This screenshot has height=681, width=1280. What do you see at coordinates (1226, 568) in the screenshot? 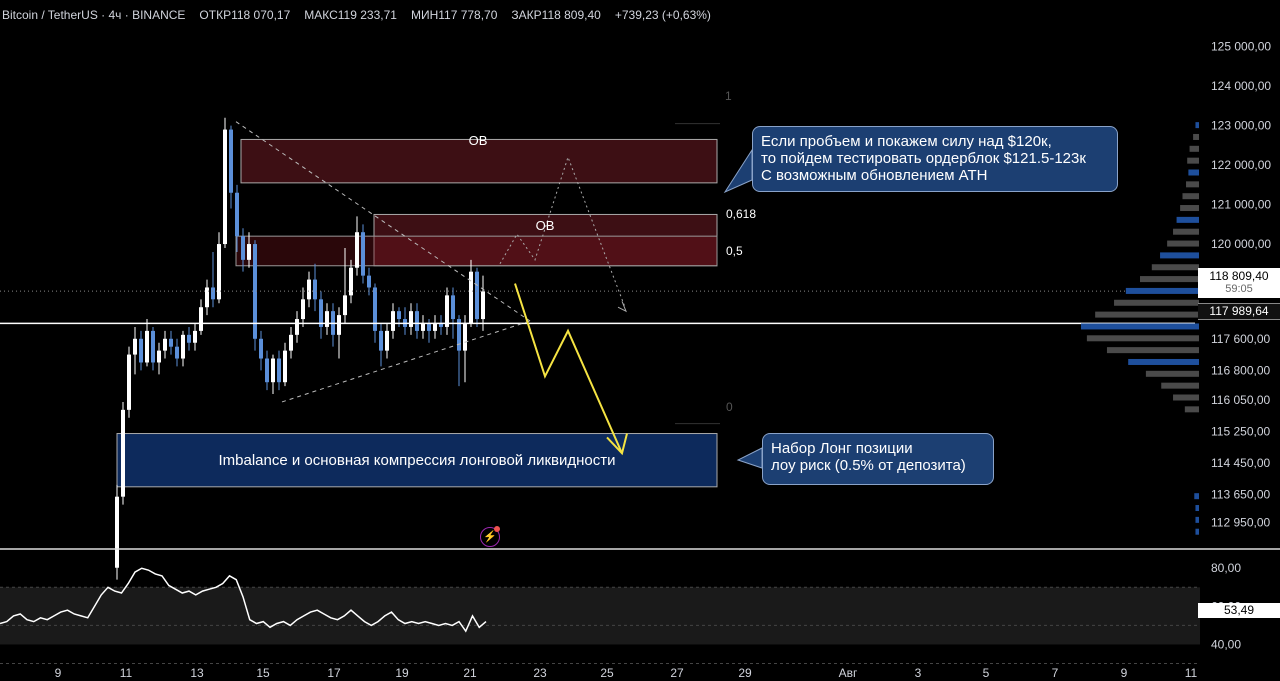
I see `rsi-axis-tick: 80,00` at bounding box center [1226, 568].